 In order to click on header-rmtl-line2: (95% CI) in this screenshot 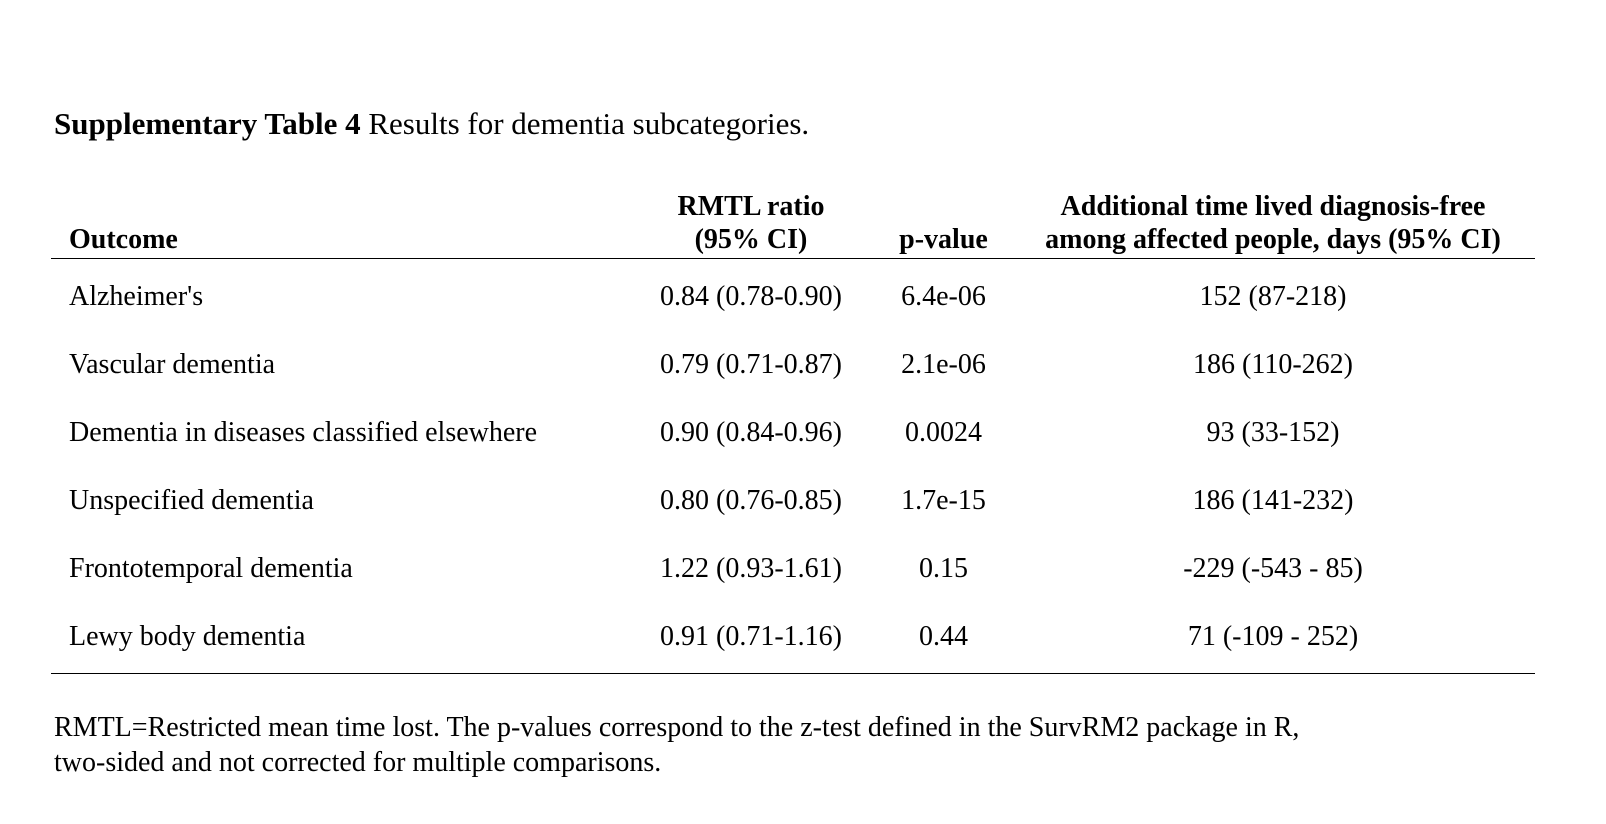, I will do `click(751, 239)`.